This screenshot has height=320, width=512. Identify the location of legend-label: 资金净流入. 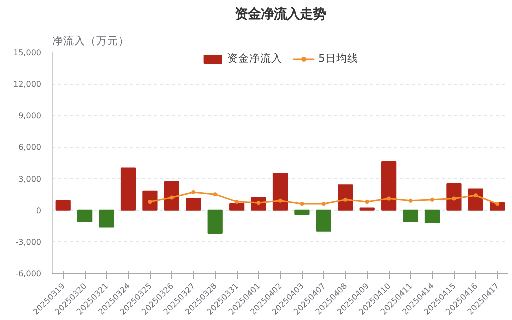
(255, 59).